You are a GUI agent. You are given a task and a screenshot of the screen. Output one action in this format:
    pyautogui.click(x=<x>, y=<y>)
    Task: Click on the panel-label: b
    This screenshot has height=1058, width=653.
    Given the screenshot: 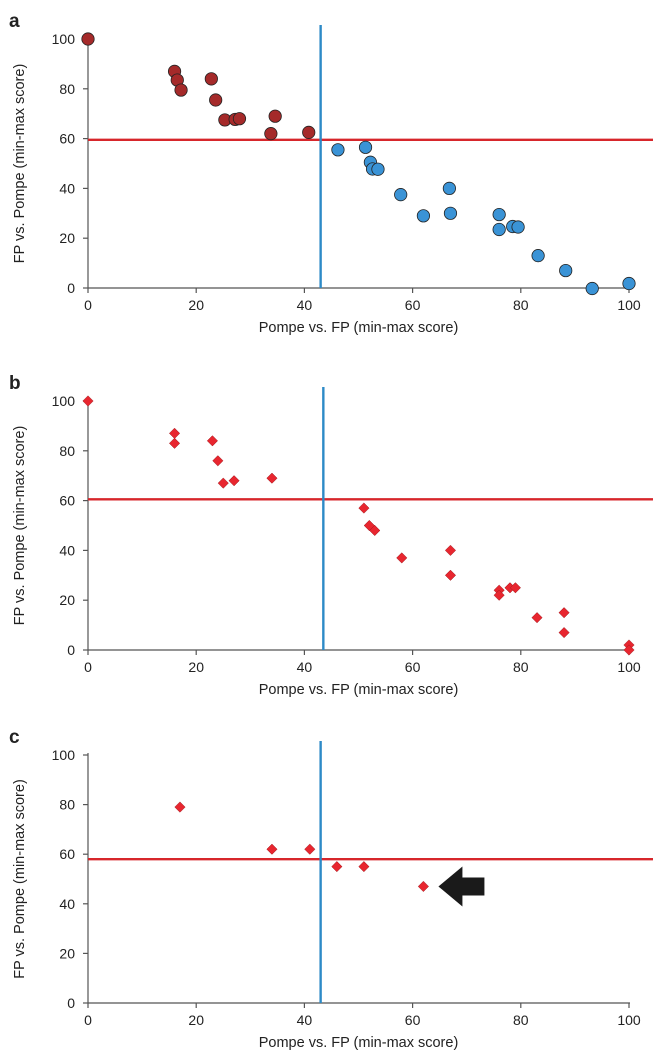 What is the action you would take?
    pyautogui.click(x=15, y=383)
    